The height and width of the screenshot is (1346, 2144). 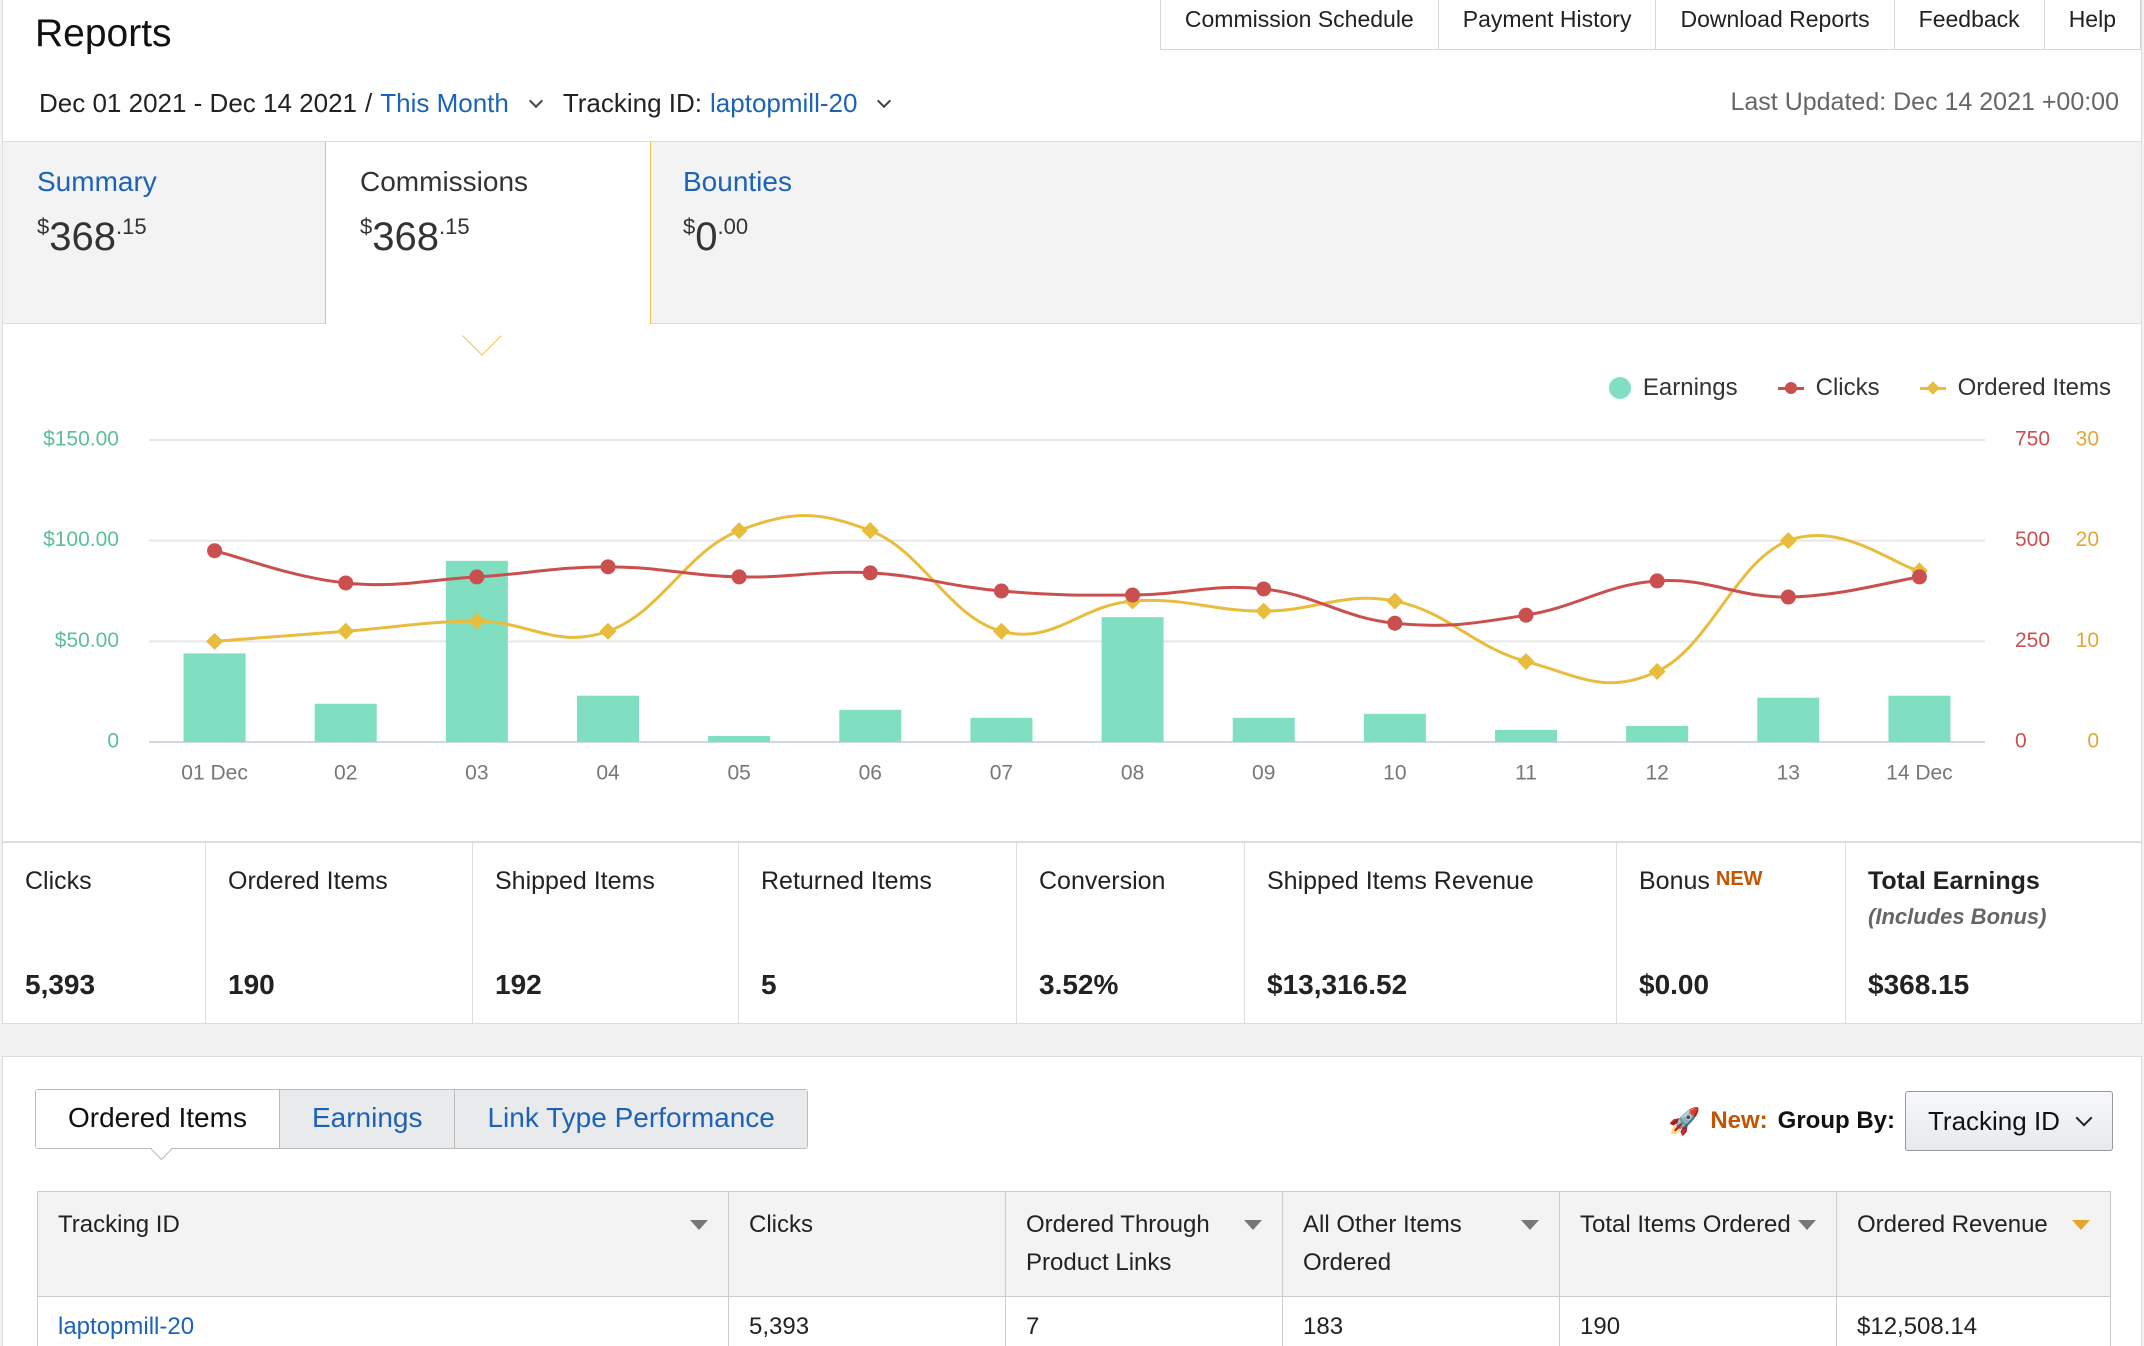 What do you see at coordinates (1788, 773) in the screenshot?
I see `x-tick-label: 13` at bounding box center [1788, 773].